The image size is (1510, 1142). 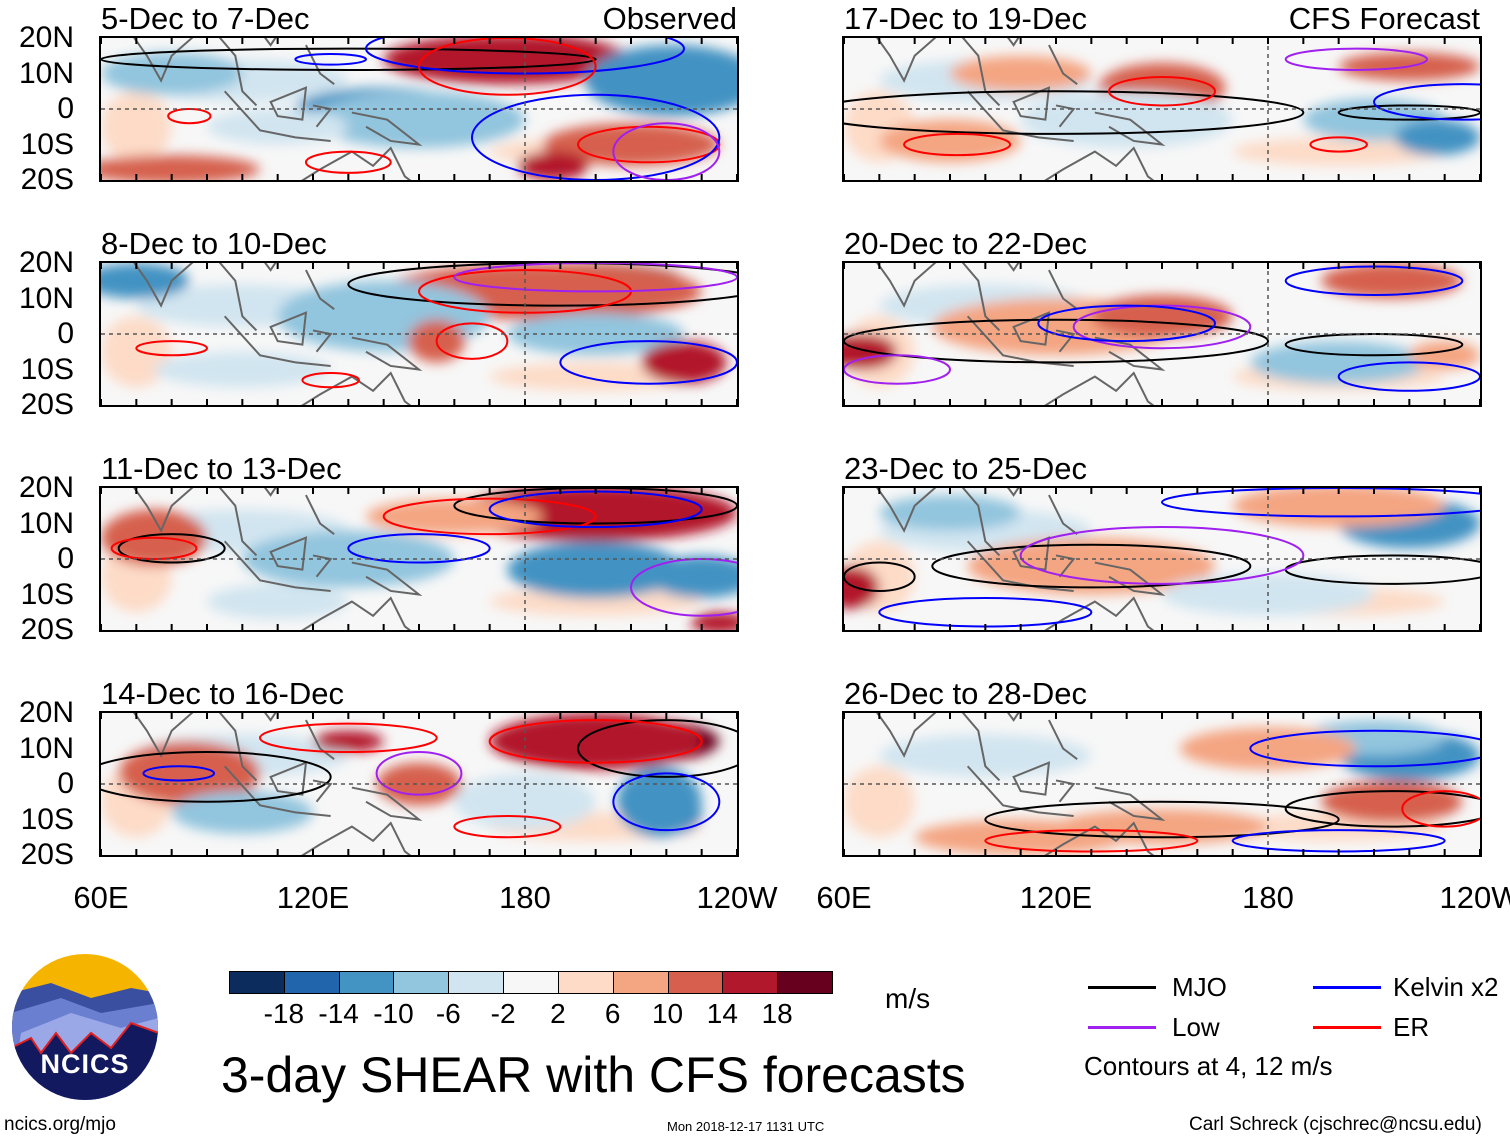 I want to click on longitude-label: 180, so click(x=525, y=897).